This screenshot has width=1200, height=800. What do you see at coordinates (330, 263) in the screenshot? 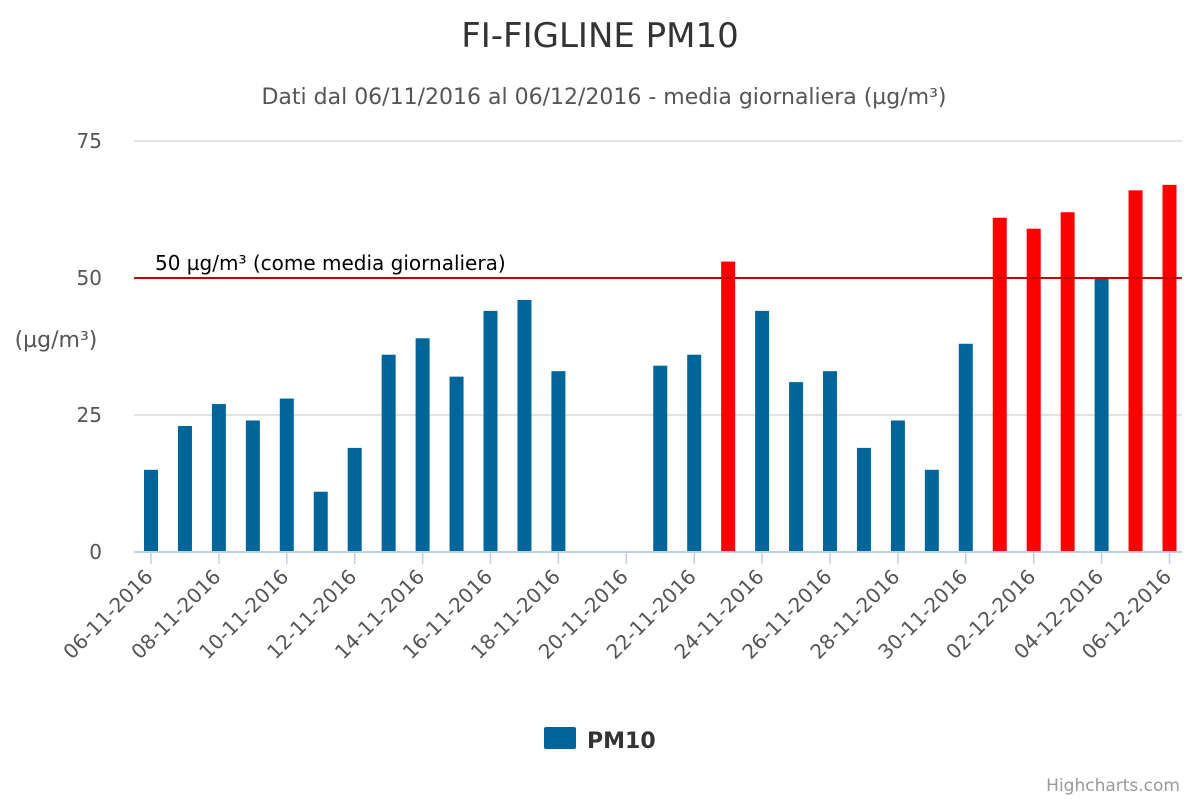
I see `threshold-label: 50 µg/m³ (come media giornaliera)` at bounding box center [330, 263].